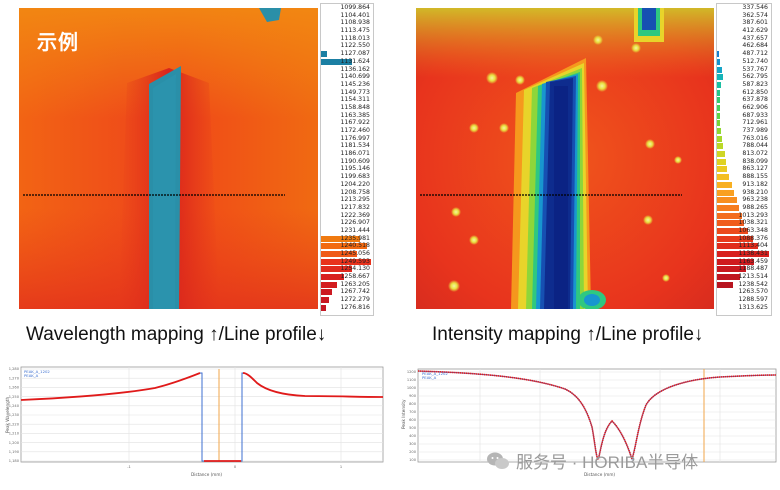 Image resolution: width=780 pixels, height=490 pixels. Describe the element at coordinates (355, 169) in the screenshot. I see `legend-value: 1195.146` at that location.